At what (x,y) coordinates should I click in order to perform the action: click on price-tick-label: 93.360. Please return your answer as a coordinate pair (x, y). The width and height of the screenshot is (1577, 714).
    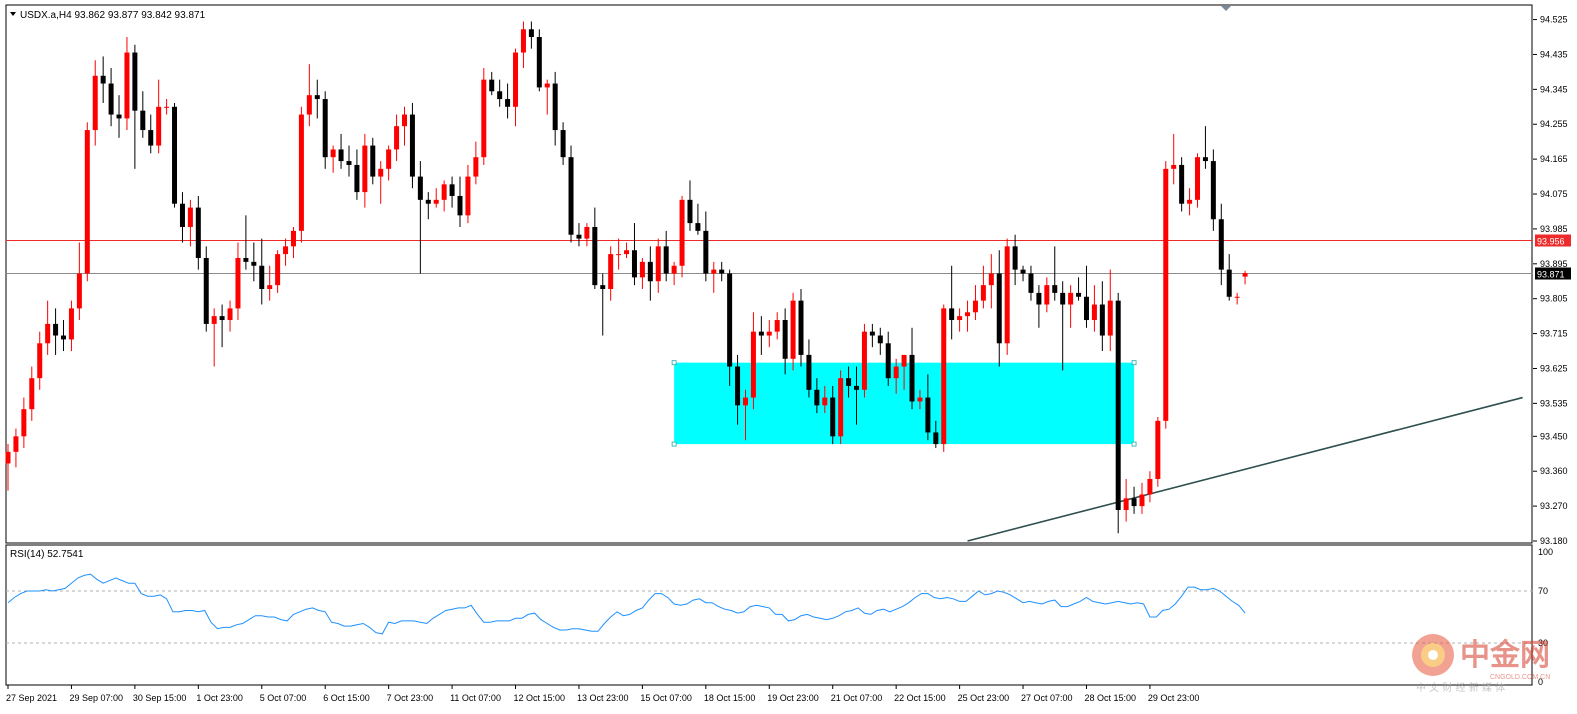
    Looking at the image, I should click on (1554, 471).